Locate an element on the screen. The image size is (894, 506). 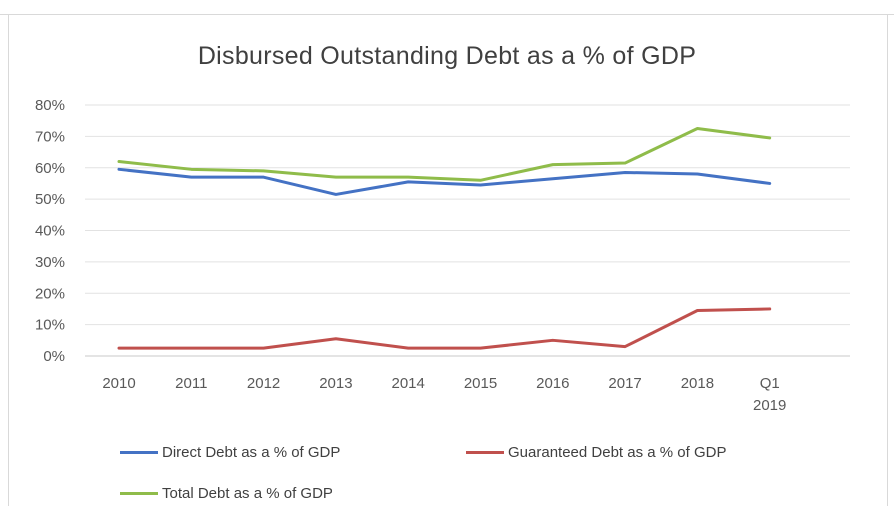
x-tick-label: 2018 is located at coordinates (697, 383).